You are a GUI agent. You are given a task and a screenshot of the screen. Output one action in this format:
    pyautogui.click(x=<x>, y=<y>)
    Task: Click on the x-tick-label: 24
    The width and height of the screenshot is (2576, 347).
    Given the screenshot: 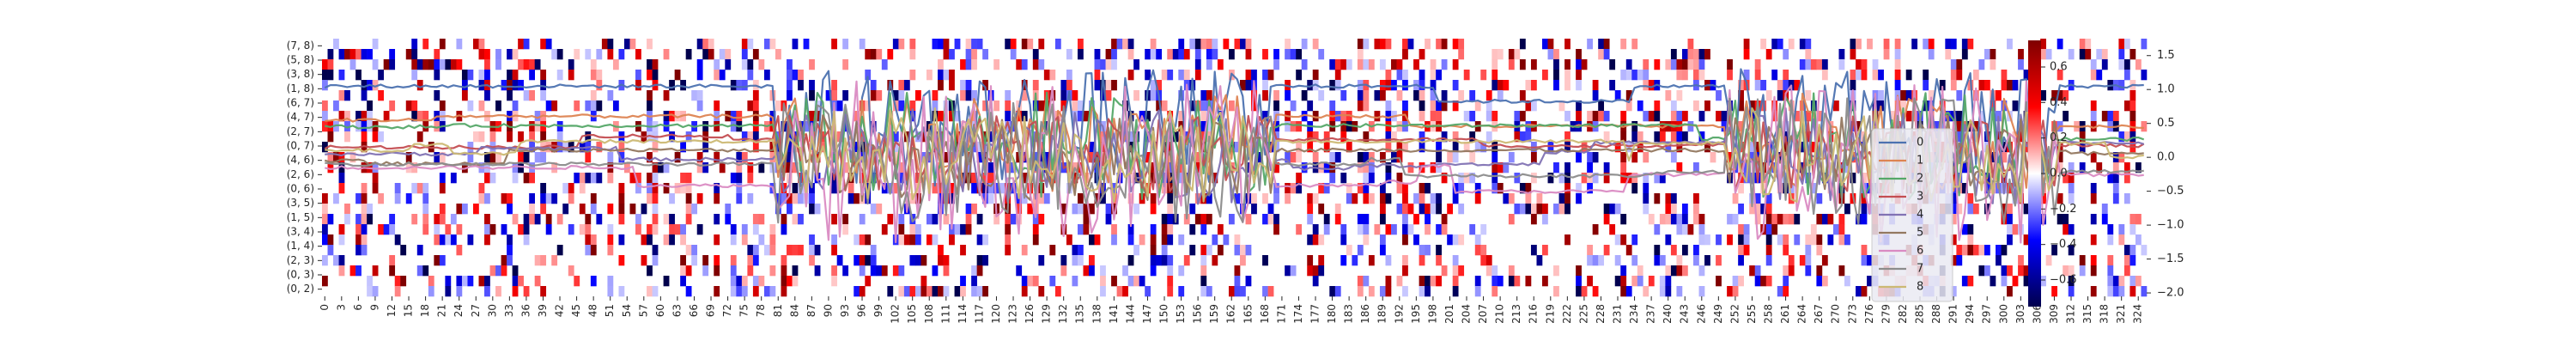 What is the action you would take?
    pyautogui.click(x=459, y=310)
    